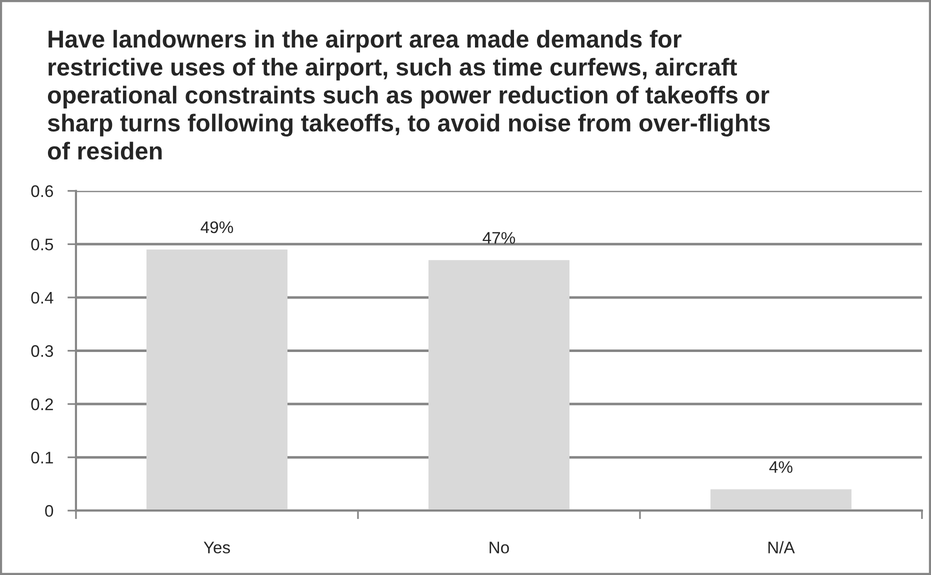 The height and width of the screenshot is (575, 931). What do you see at coordinates (499, 238) in the screenshot?
I see `data-label: 47%` at bounding box center [499, 238].